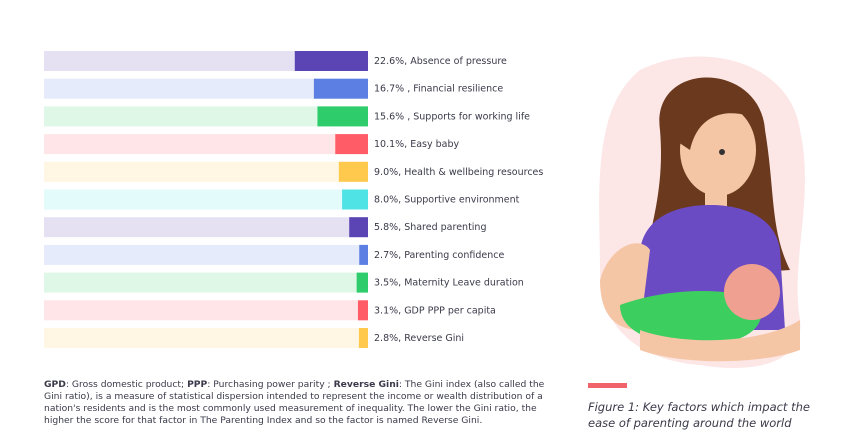  I want to click on category-label: Absence of pressure, so click(458, 61).